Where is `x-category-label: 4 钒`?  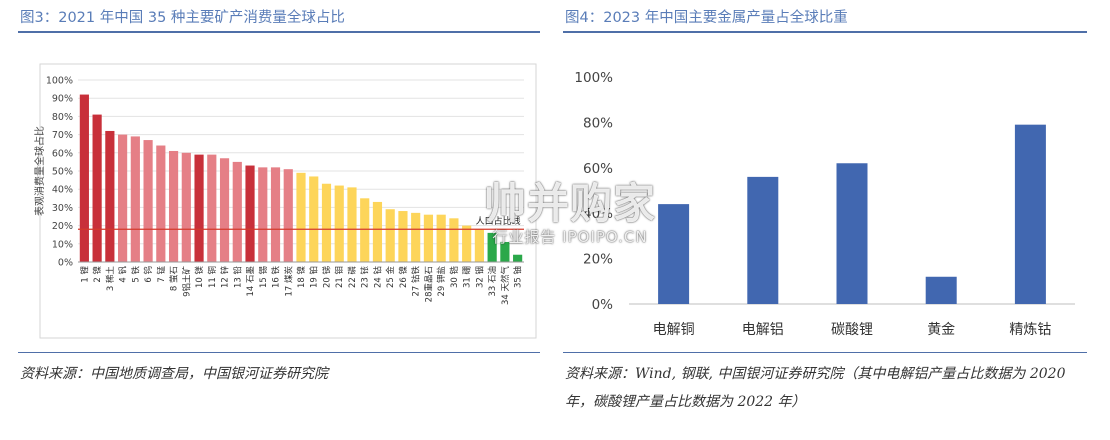 x-category-label: 4 钒 is located at coordinates (124, 274).